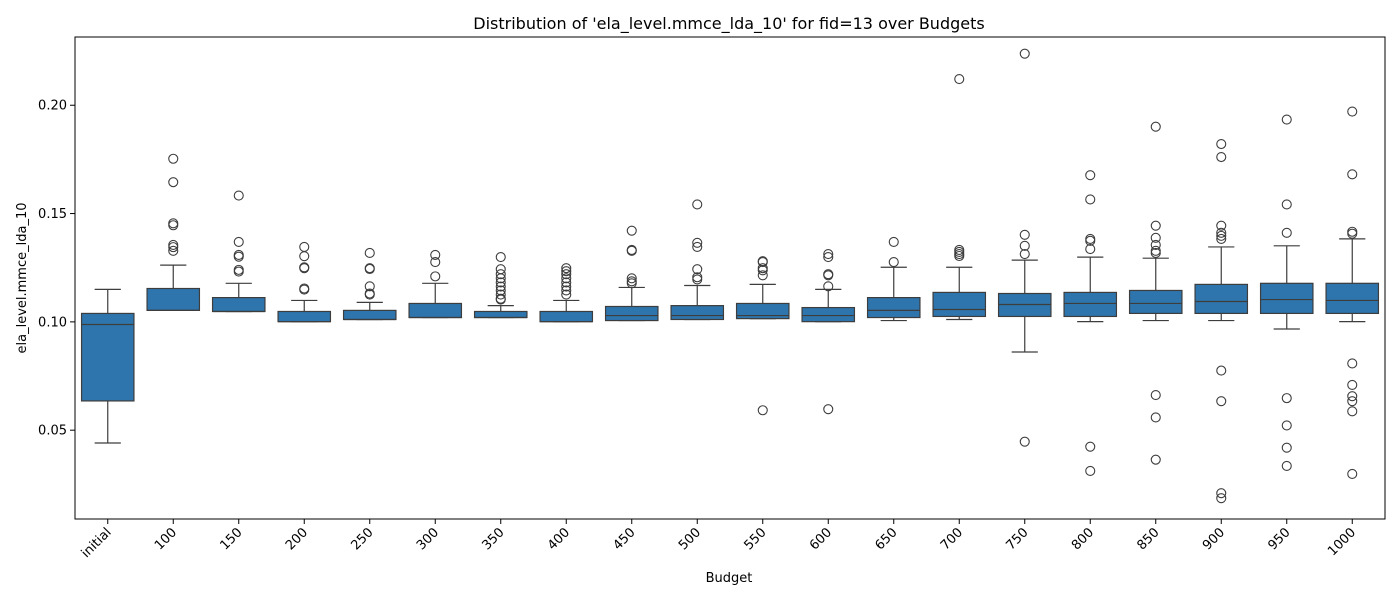 The width and height of the screenshot is (1400, 600). What do you see at coordinates (56, 269) in the screenshot?
I see `y-axis: 0.05 0.10 0.15 0.20` at bounding box center [56, 269].